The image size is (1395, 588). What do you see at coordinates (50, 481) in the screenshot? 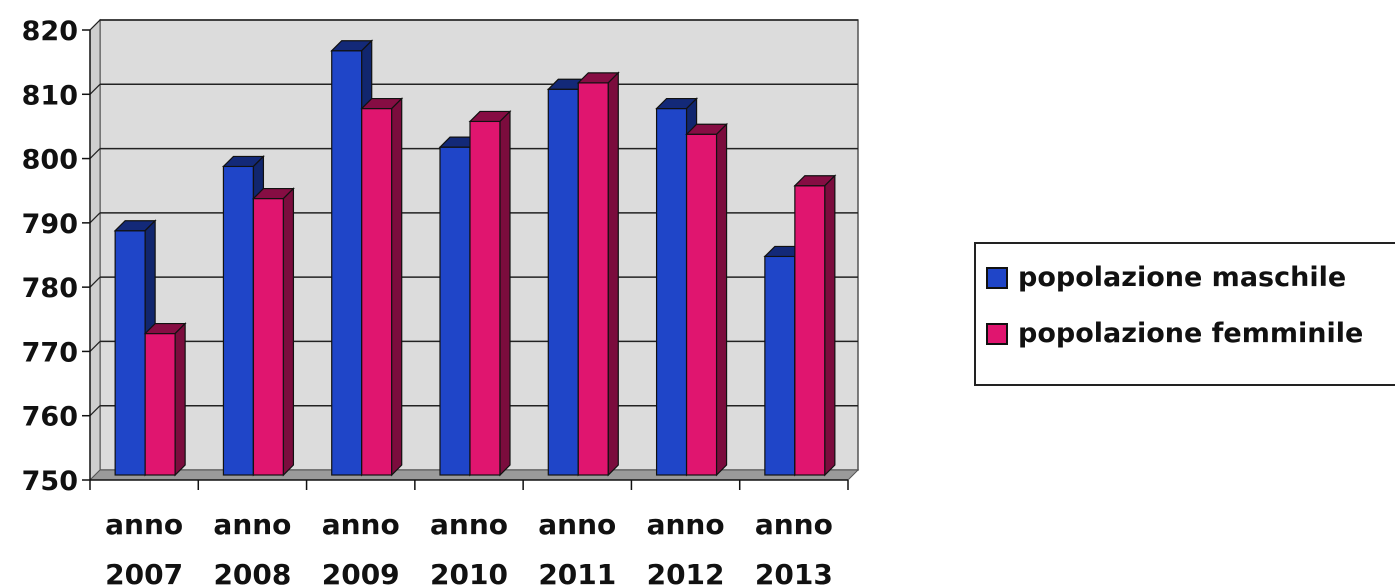
I see `y-tick-label: 750` at bounding box center [50, 481].